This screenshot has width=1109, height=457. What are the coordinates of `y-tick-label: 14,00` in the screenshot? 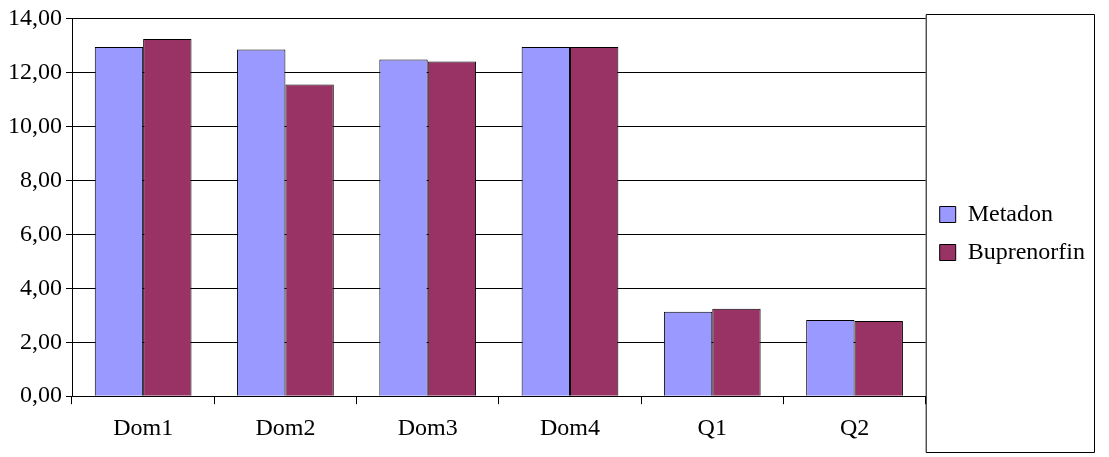 It's located at (35, 16).